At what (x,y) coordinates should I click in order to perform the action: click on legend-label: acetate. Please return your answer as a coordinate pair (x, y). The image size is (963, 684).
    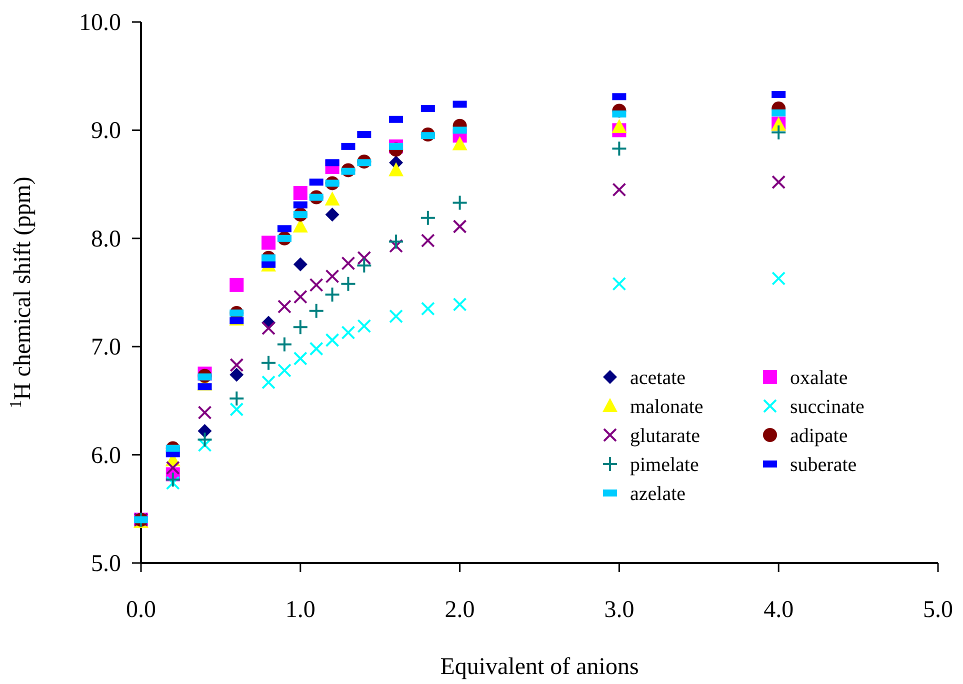
    Looking at the image, I should click on (658, 378).